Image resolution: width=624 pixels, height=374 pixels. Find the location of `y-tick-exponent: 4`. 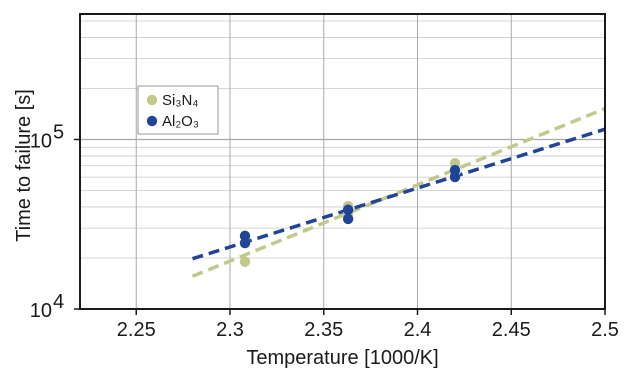

y-tick-exponent: 4 is located at coordinates (58, 302).